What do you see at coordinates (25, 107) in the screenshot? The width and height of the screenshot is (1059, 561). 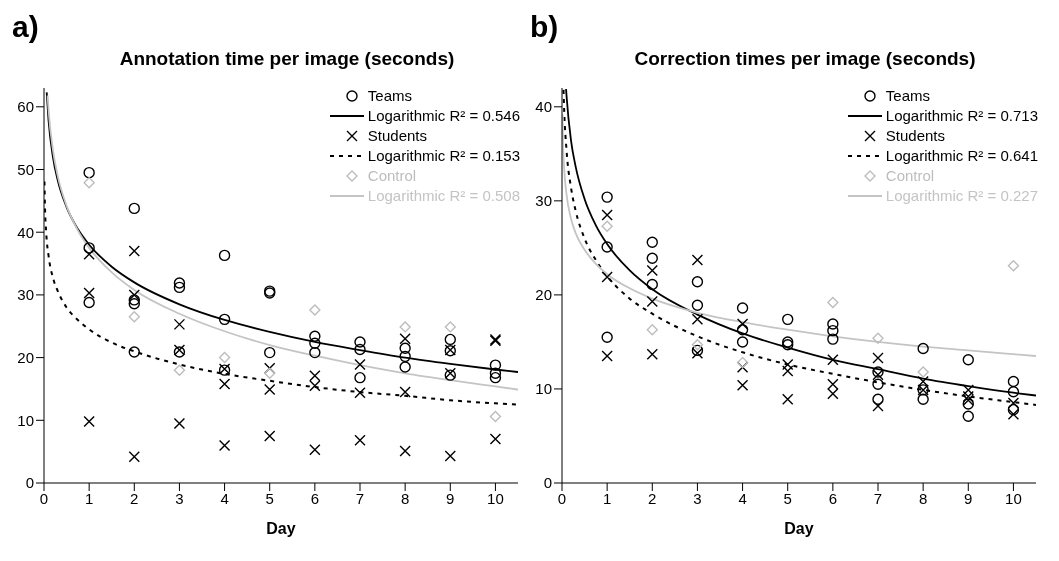 I see `y-tick-label: 60` at bounding box center [25, 107].